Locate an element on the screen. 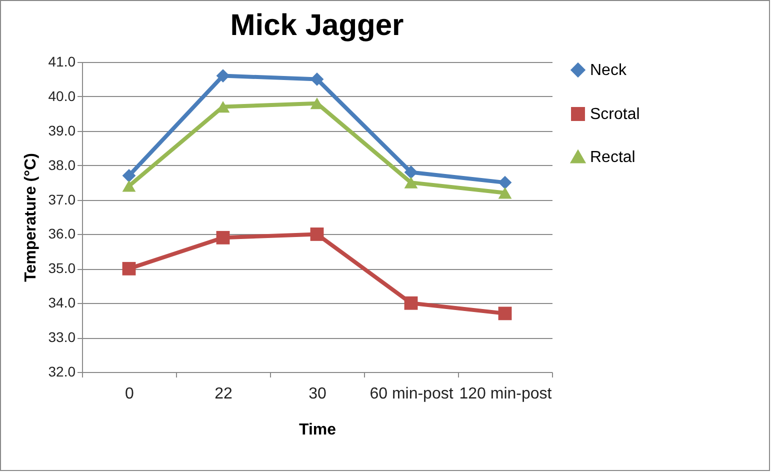 The width and height of the screenshot is (774, 475). x-tick-label: 60 min-post is located at coordinates (412, 394).